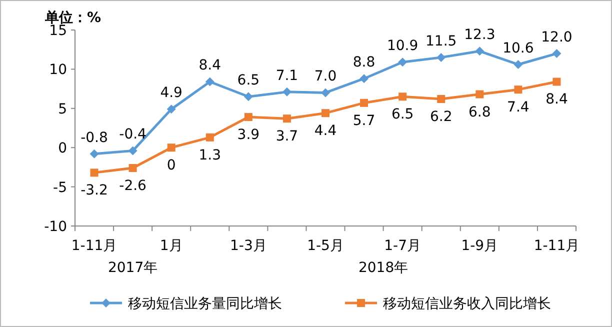 The image size is (612, 327). I want to click on data-label: 7.0, so click(325, 76).